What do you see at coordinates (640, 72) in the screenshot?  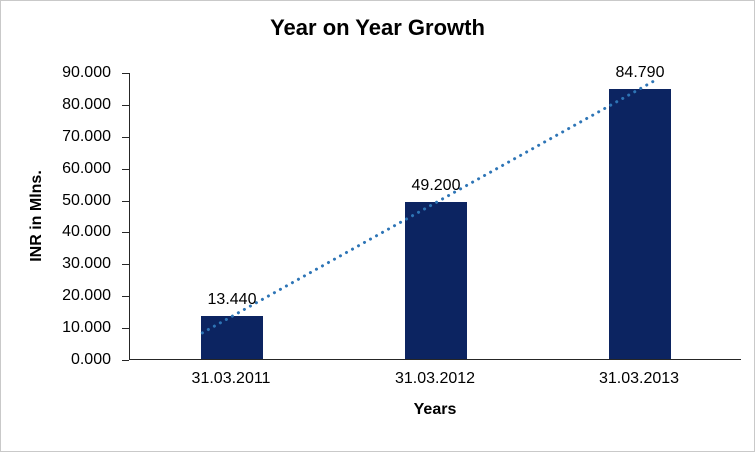 I see `data-label: 84.790` at bounding box center [640, 72].